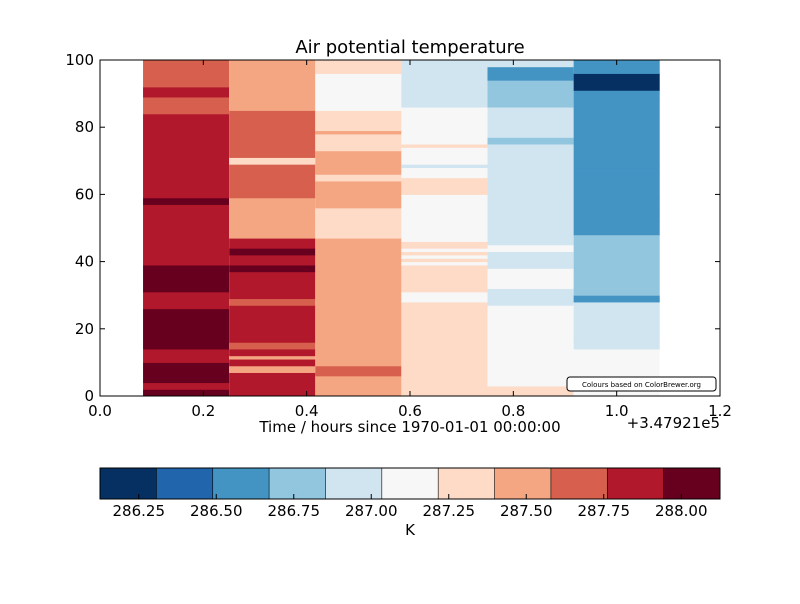 The width and height of the screenshot is (800, 604). Describe the element at coordinates (216, 511) in the screenshot. I see `colorbar-tick-label: 286.50` at that location.